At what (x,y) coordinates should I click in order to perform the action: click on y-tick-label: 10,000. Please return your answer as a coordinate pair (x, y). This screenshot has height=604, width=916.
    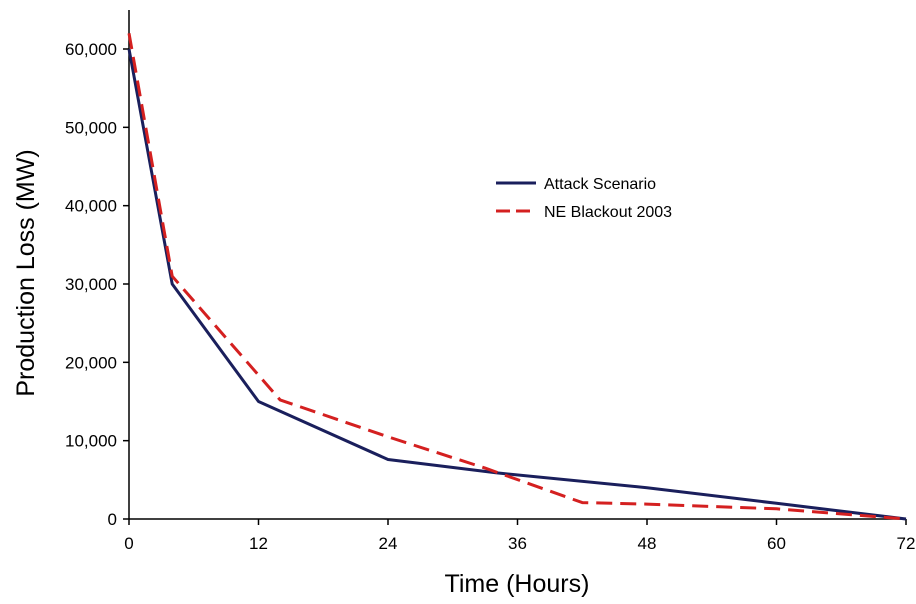
    Looking at the image, I should click on (91, 441).